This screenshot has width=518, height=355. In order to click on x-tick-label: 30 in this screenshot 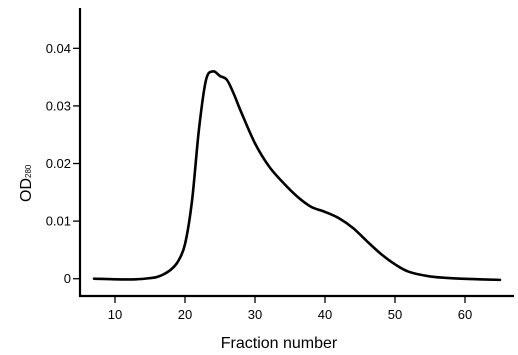, I will do `click(255, 314)`.